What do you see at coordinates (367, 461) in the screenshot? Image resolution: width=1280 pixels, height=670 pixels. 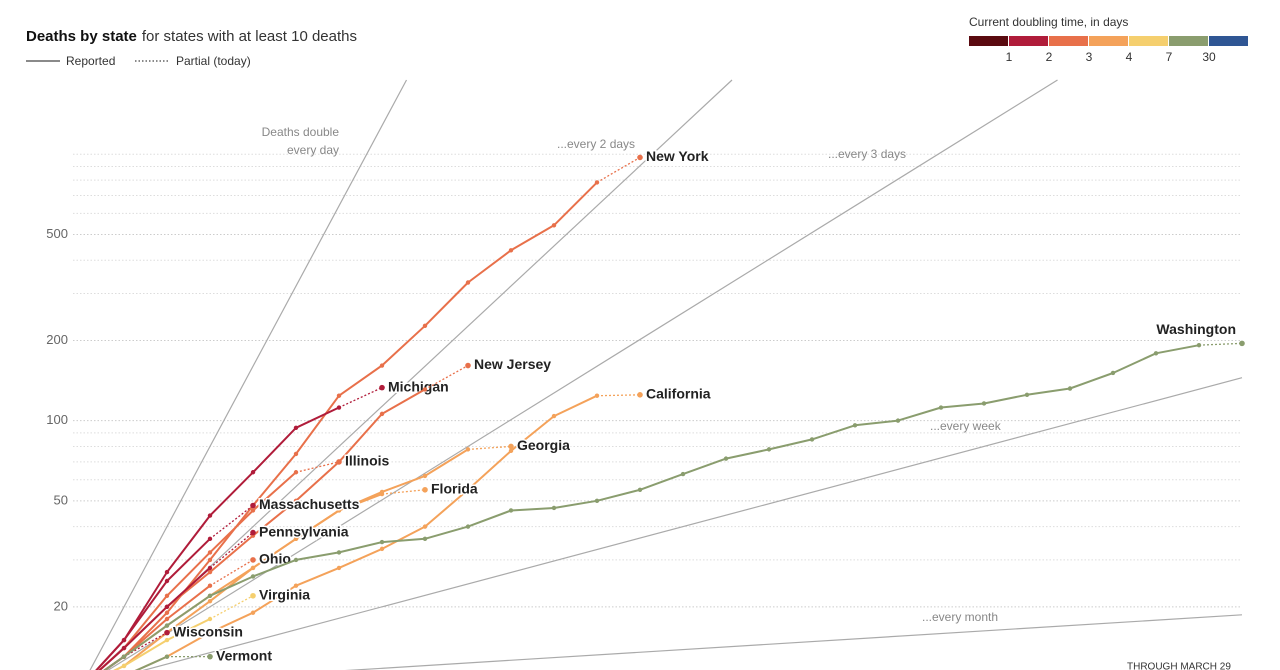 I see `state-label: Illinois` at bounding box center [367, 461].